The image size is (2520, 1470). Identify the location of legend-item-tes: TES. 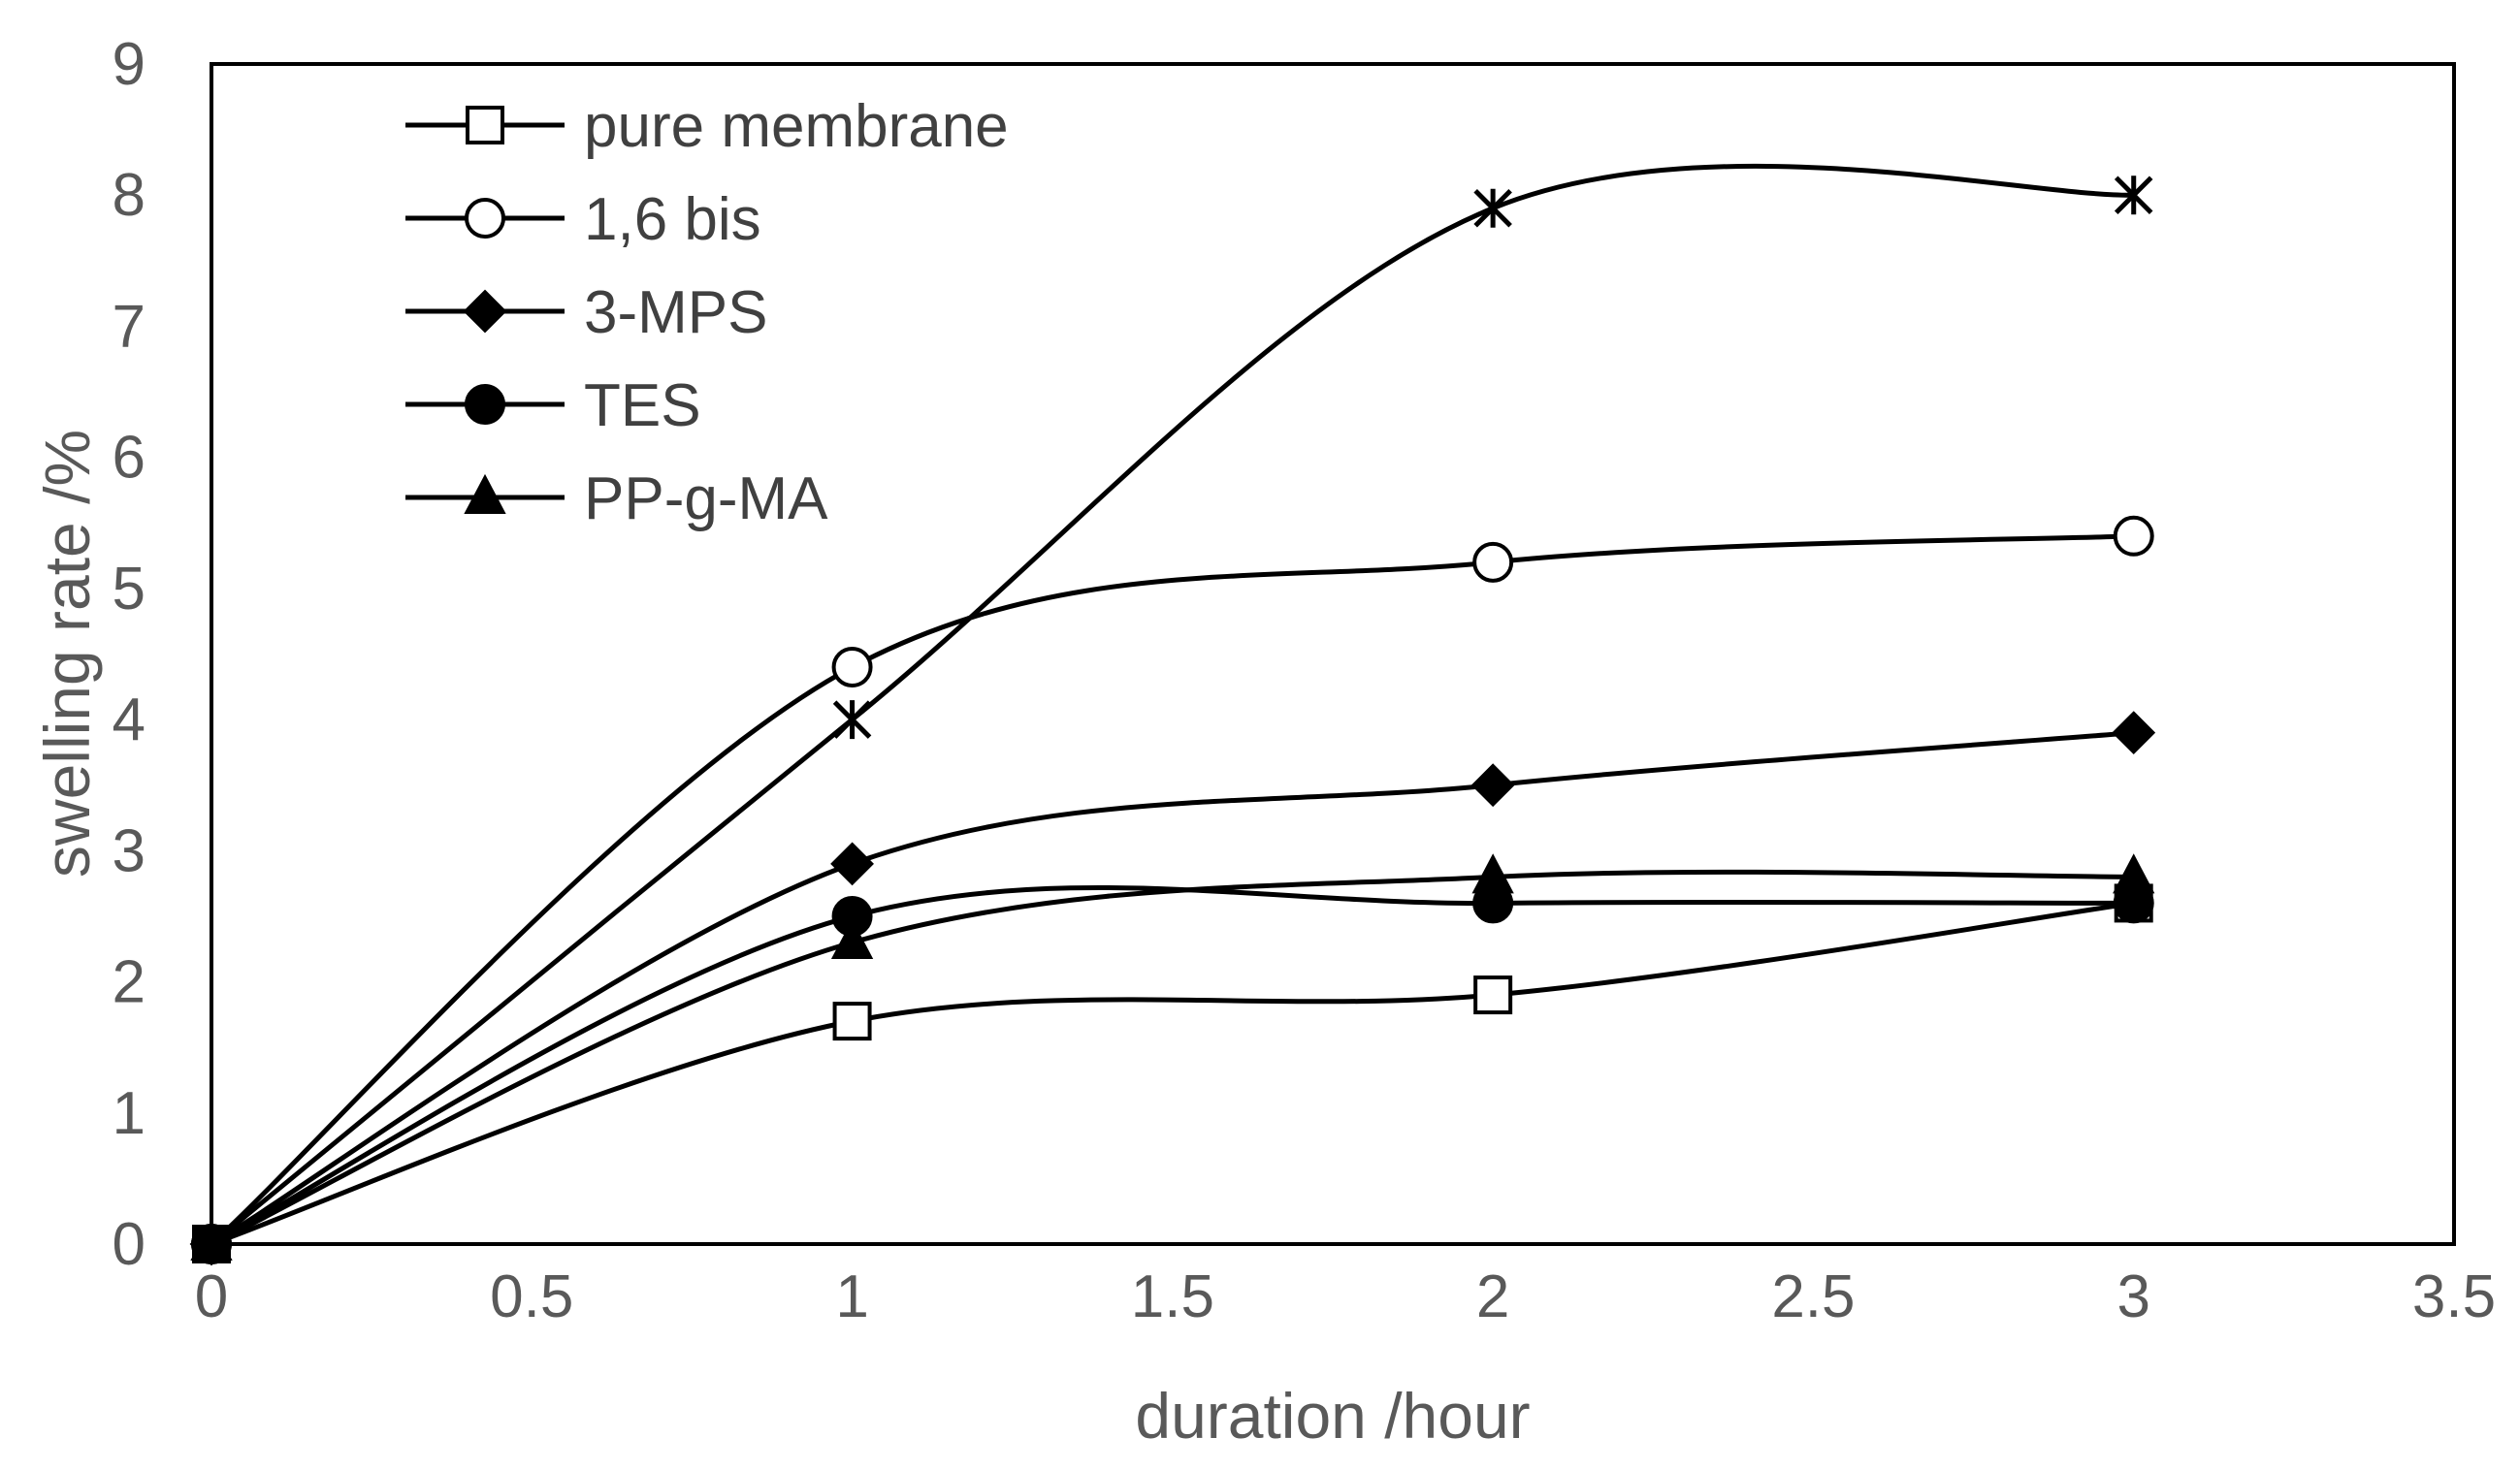
(553, 405).